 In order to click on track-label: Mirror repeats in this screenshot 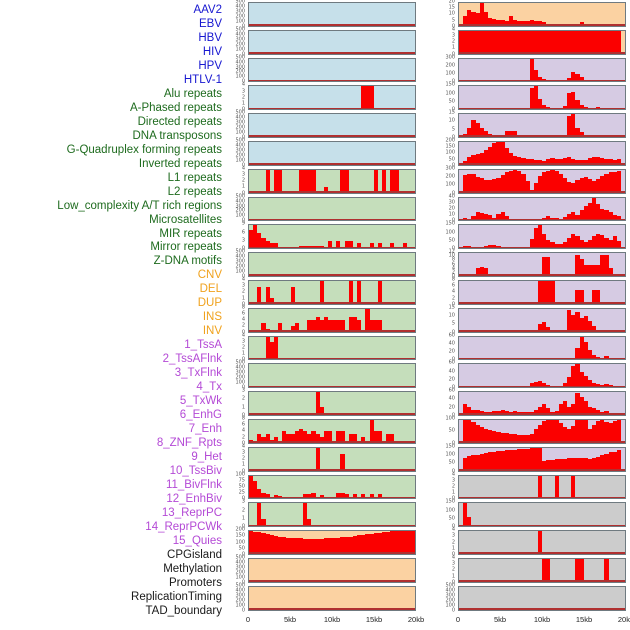, I will do `click(186, 247)`.